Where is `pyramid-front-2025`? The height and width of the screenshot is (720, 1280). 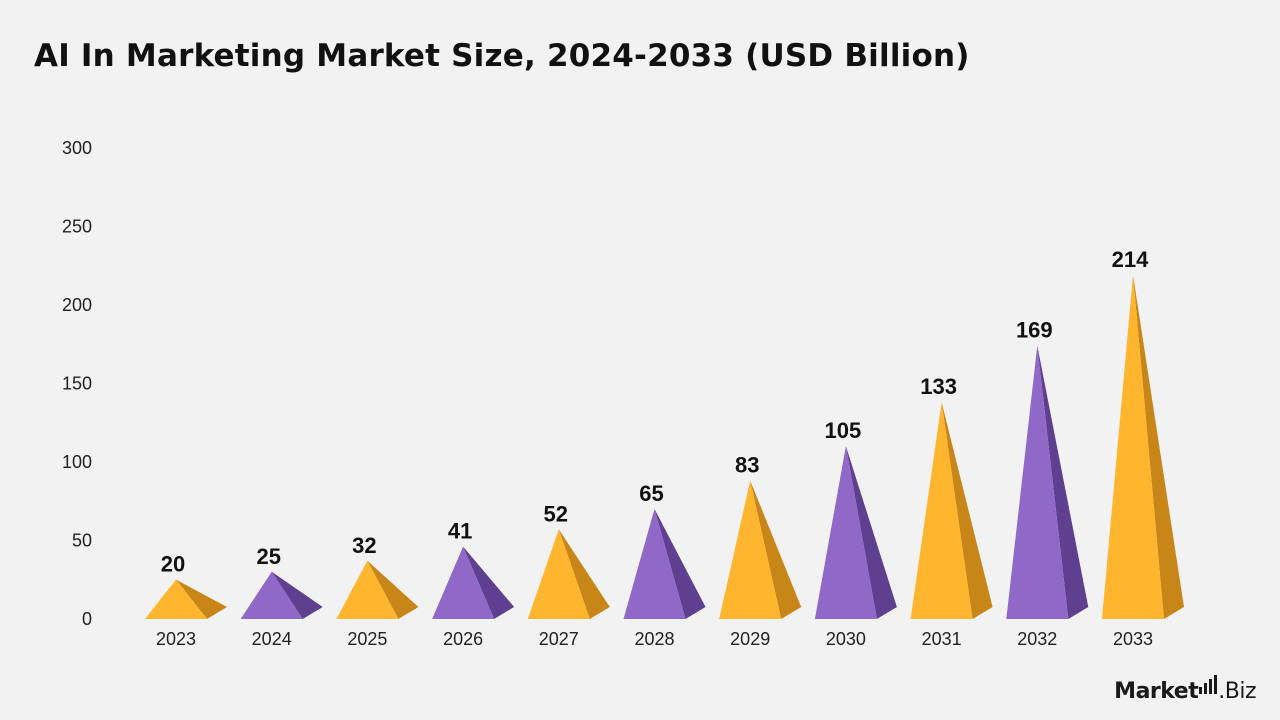
pyramid-front-2025 is located at coordinates (367, 589).